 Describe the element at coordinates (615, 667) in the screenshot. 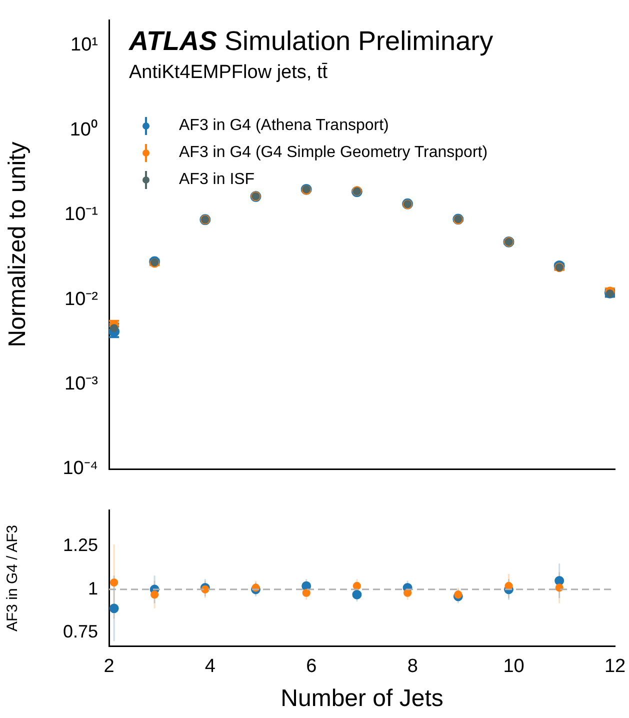

I see `x-tick-label: 12` at that location.